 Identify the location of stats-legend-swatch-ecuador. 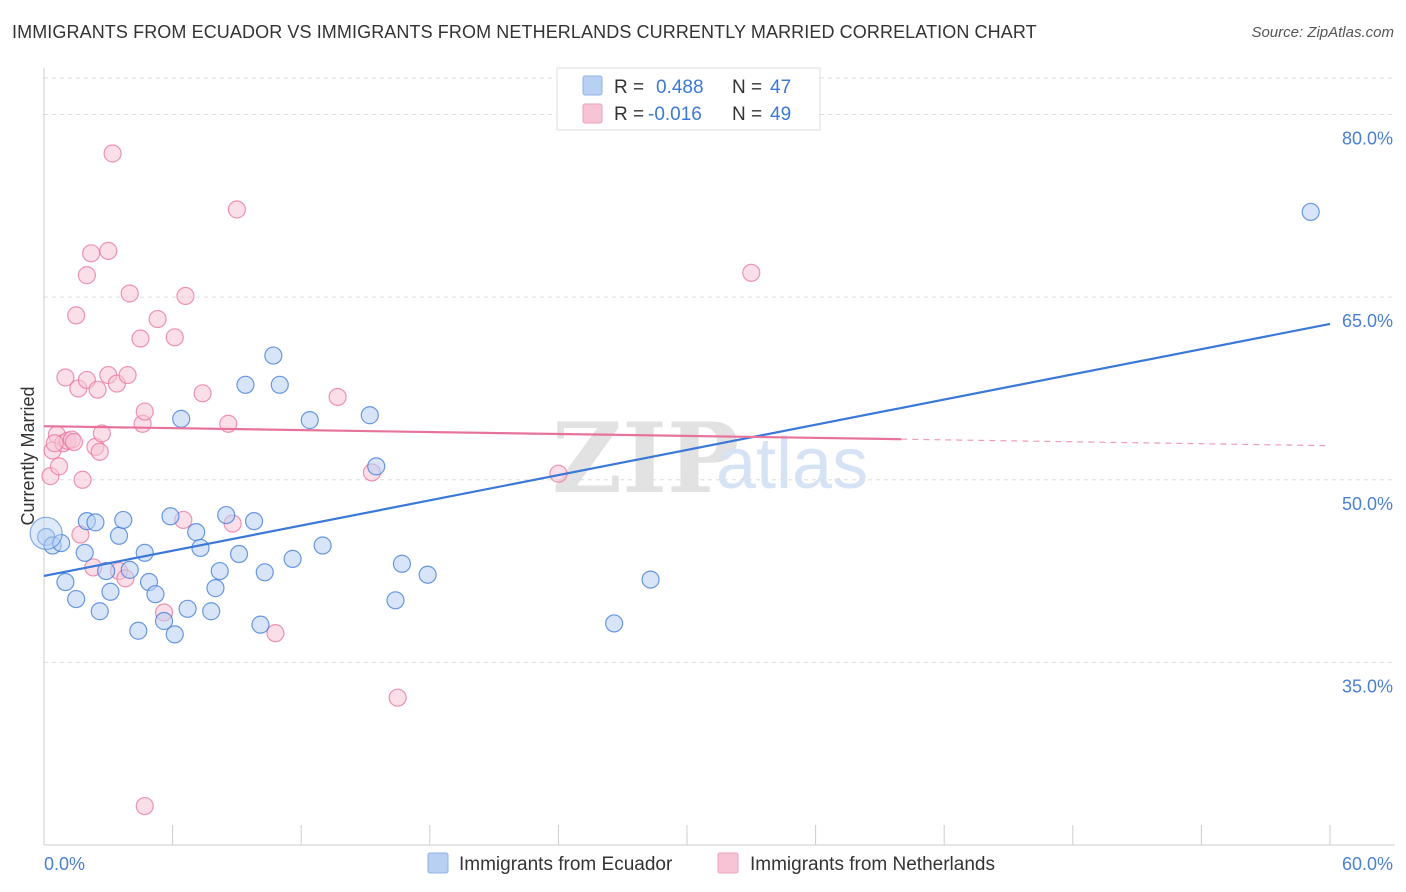
(592, 85).